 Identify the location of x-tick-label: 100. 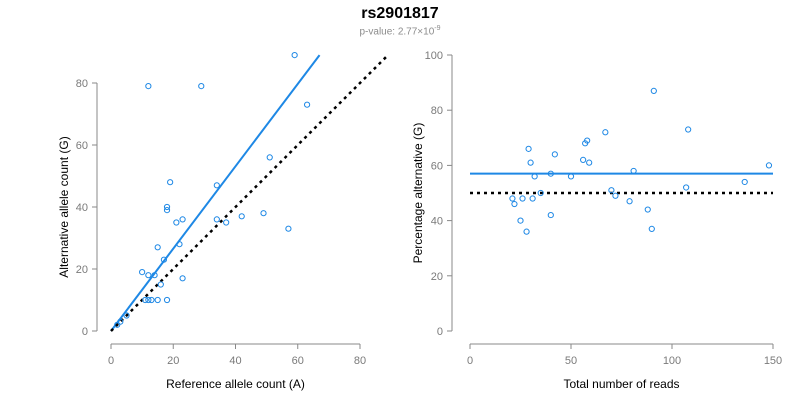
(672, 361).